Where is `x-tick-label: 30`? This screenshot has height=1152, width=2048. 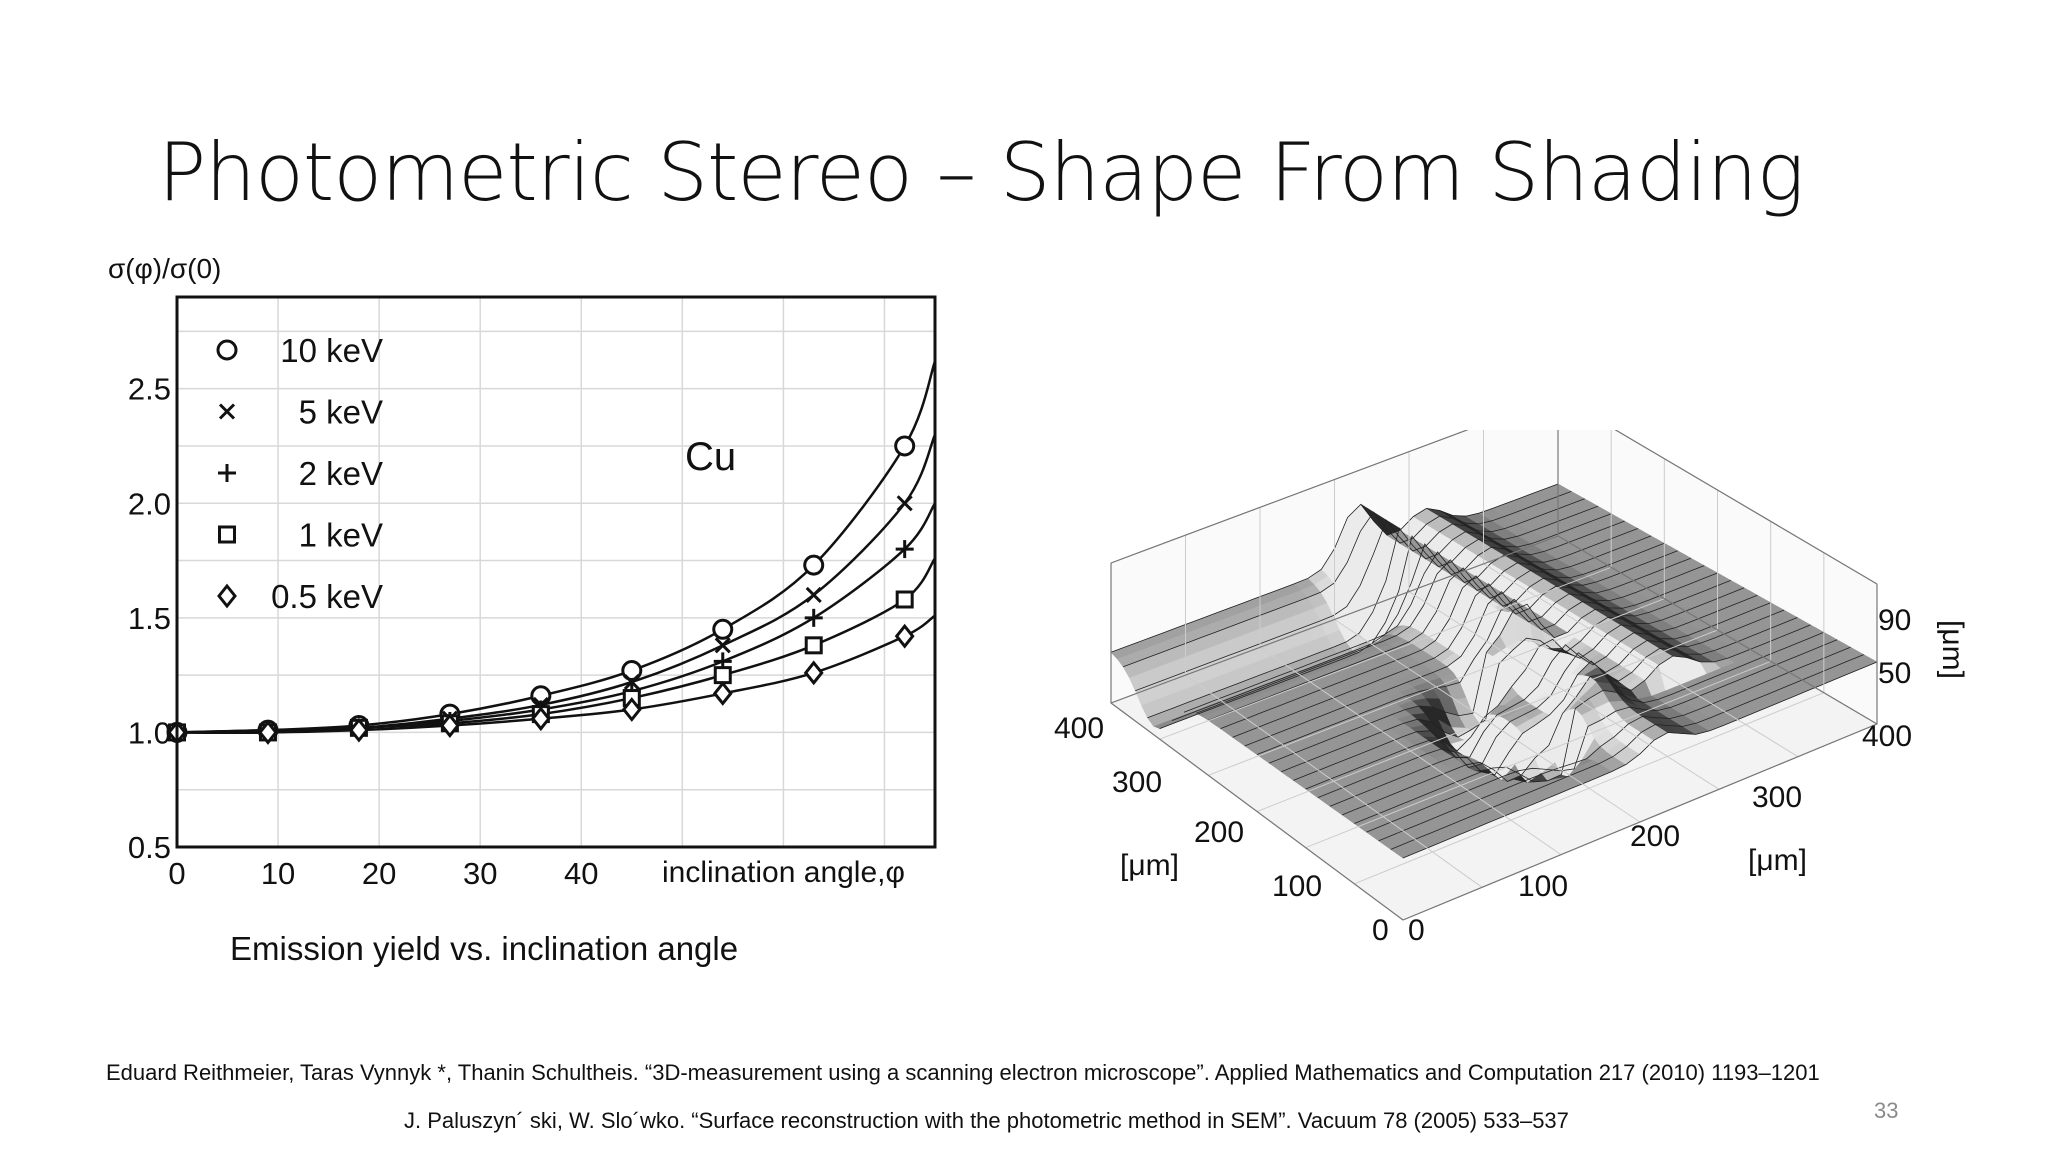
x-tick-label: 30 is located at coordinates (480, 873).